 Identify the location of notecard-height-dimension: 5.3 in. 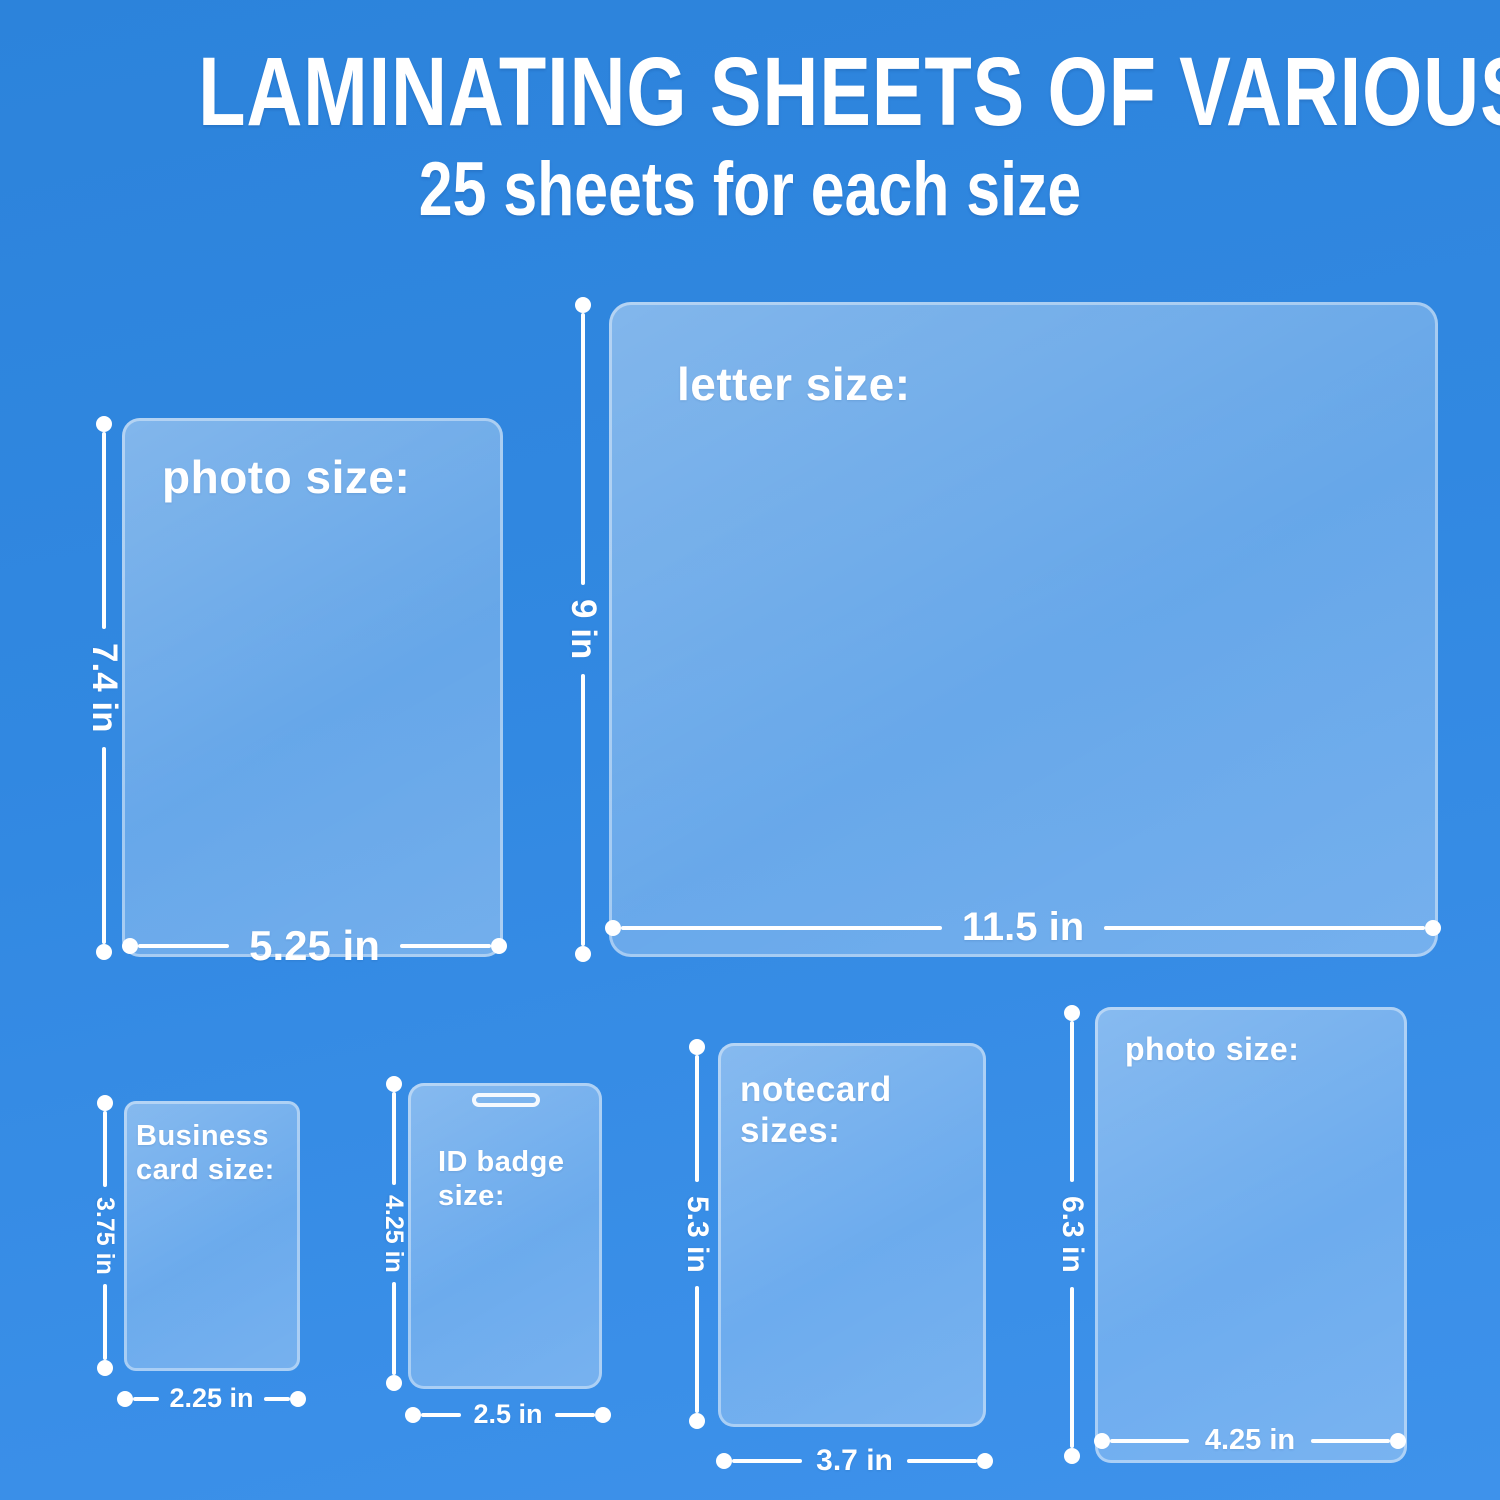
(697, 1234).